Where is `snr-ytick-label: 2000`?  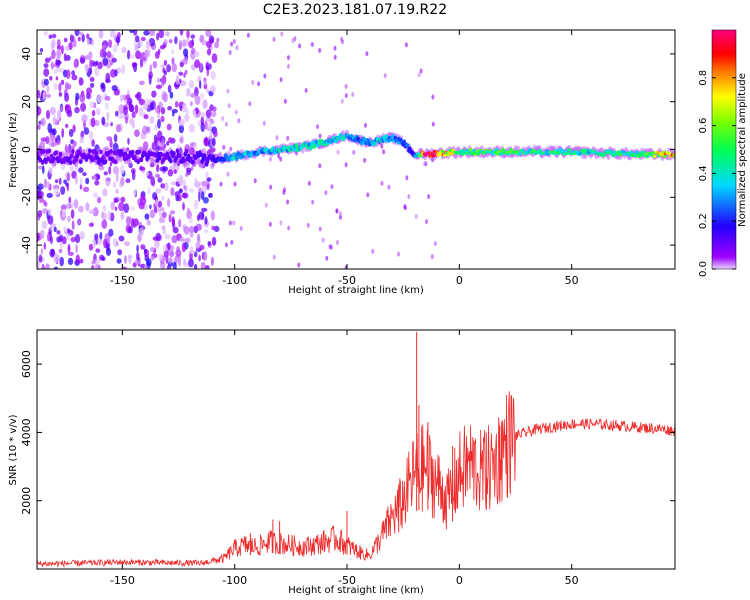 snr-ytick-label: 2000 is located at coordinates (26, 501).